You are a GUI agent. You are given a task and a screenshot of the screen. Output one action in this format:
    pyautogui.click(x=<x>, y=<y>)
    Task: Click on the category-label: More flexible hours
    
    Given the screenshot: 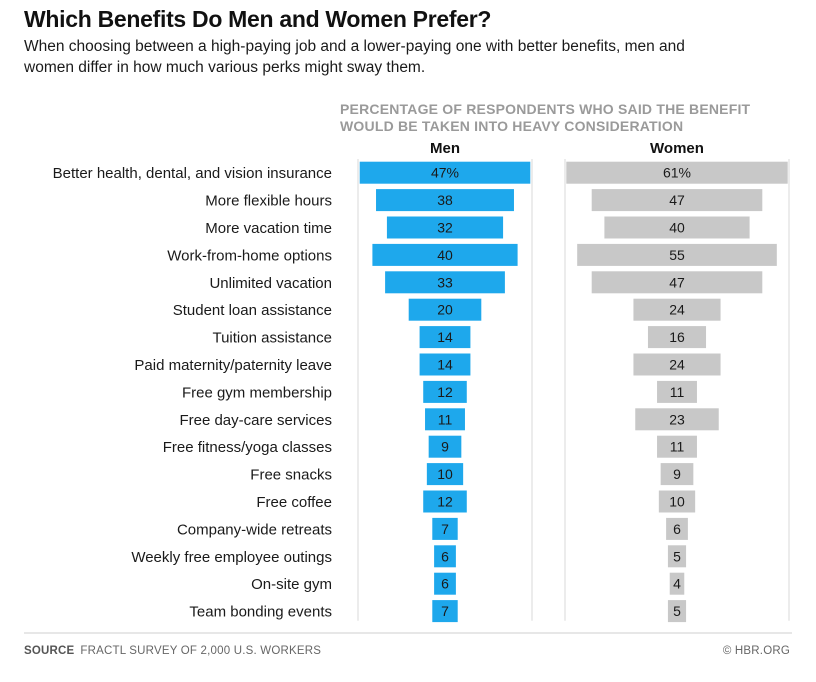 What is the action you would take?
    pyautogui.click(x=268, y=201)
    